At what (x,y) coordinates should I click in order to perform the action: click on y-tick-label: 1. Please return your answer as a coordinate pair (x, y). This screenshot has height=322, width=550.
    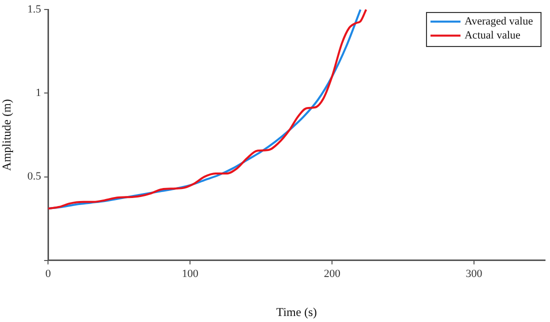
    Looking at the image, I should click on (39, 93).